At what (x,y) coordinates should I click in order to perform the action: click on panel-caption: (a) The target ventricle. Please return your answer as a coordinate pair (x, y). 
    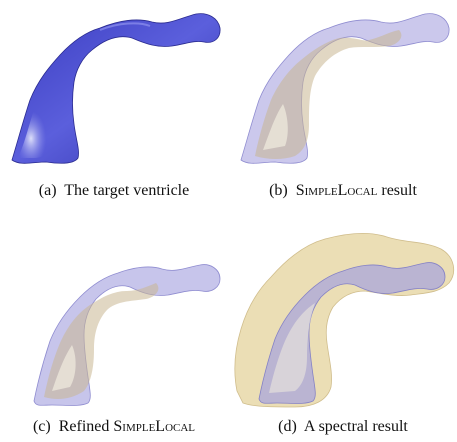
    Looking at the image, I should click on (114, 191).